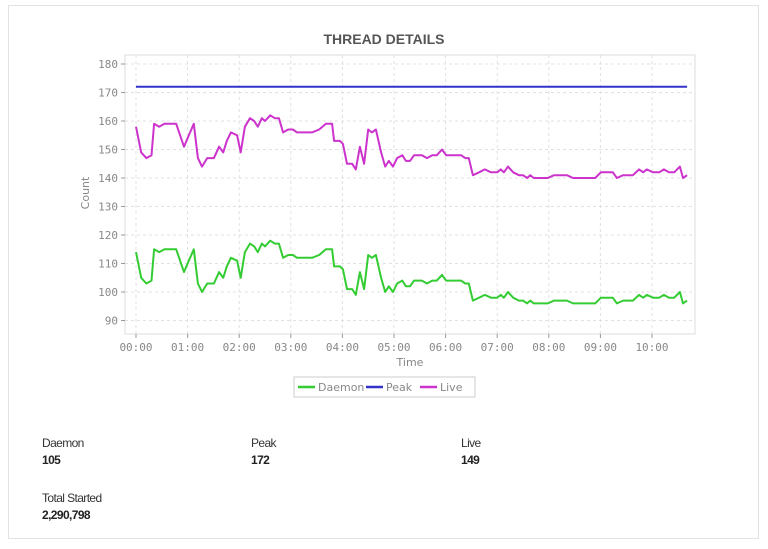  I want to click on x-tick-label: 00:00, so click(135, 347).